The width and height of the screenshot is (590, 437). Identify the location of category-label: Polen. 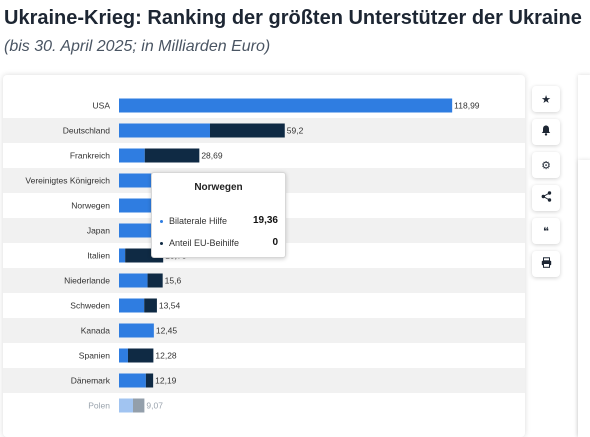
(99, 406).